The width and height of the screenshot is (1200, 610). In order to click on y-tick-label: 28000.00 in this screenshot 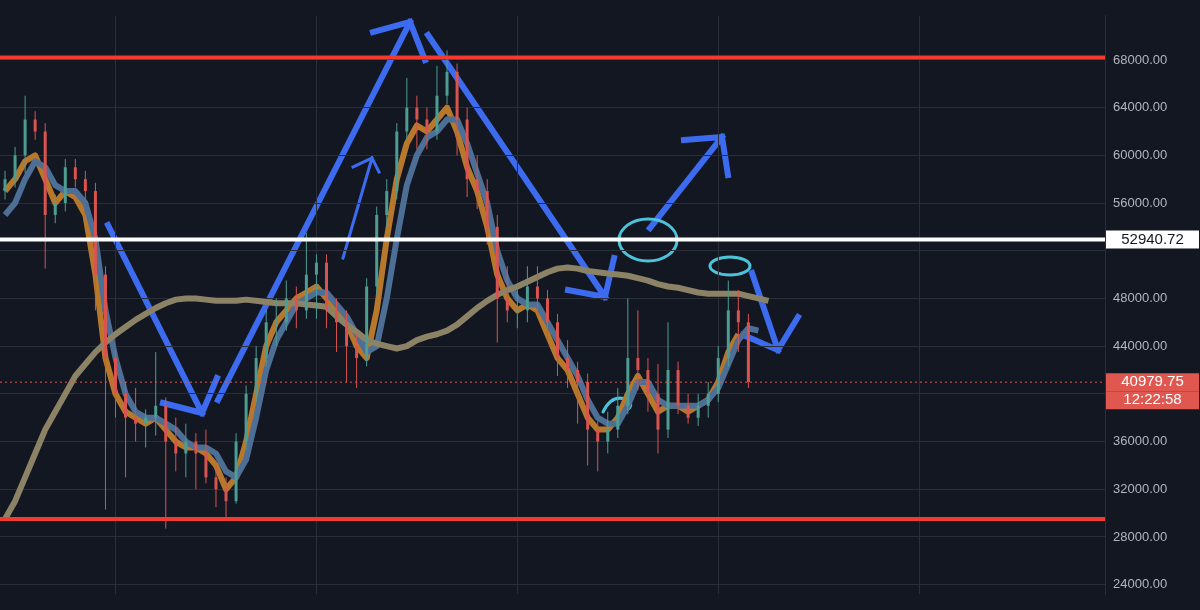, I will do `click(1140, 536)`.